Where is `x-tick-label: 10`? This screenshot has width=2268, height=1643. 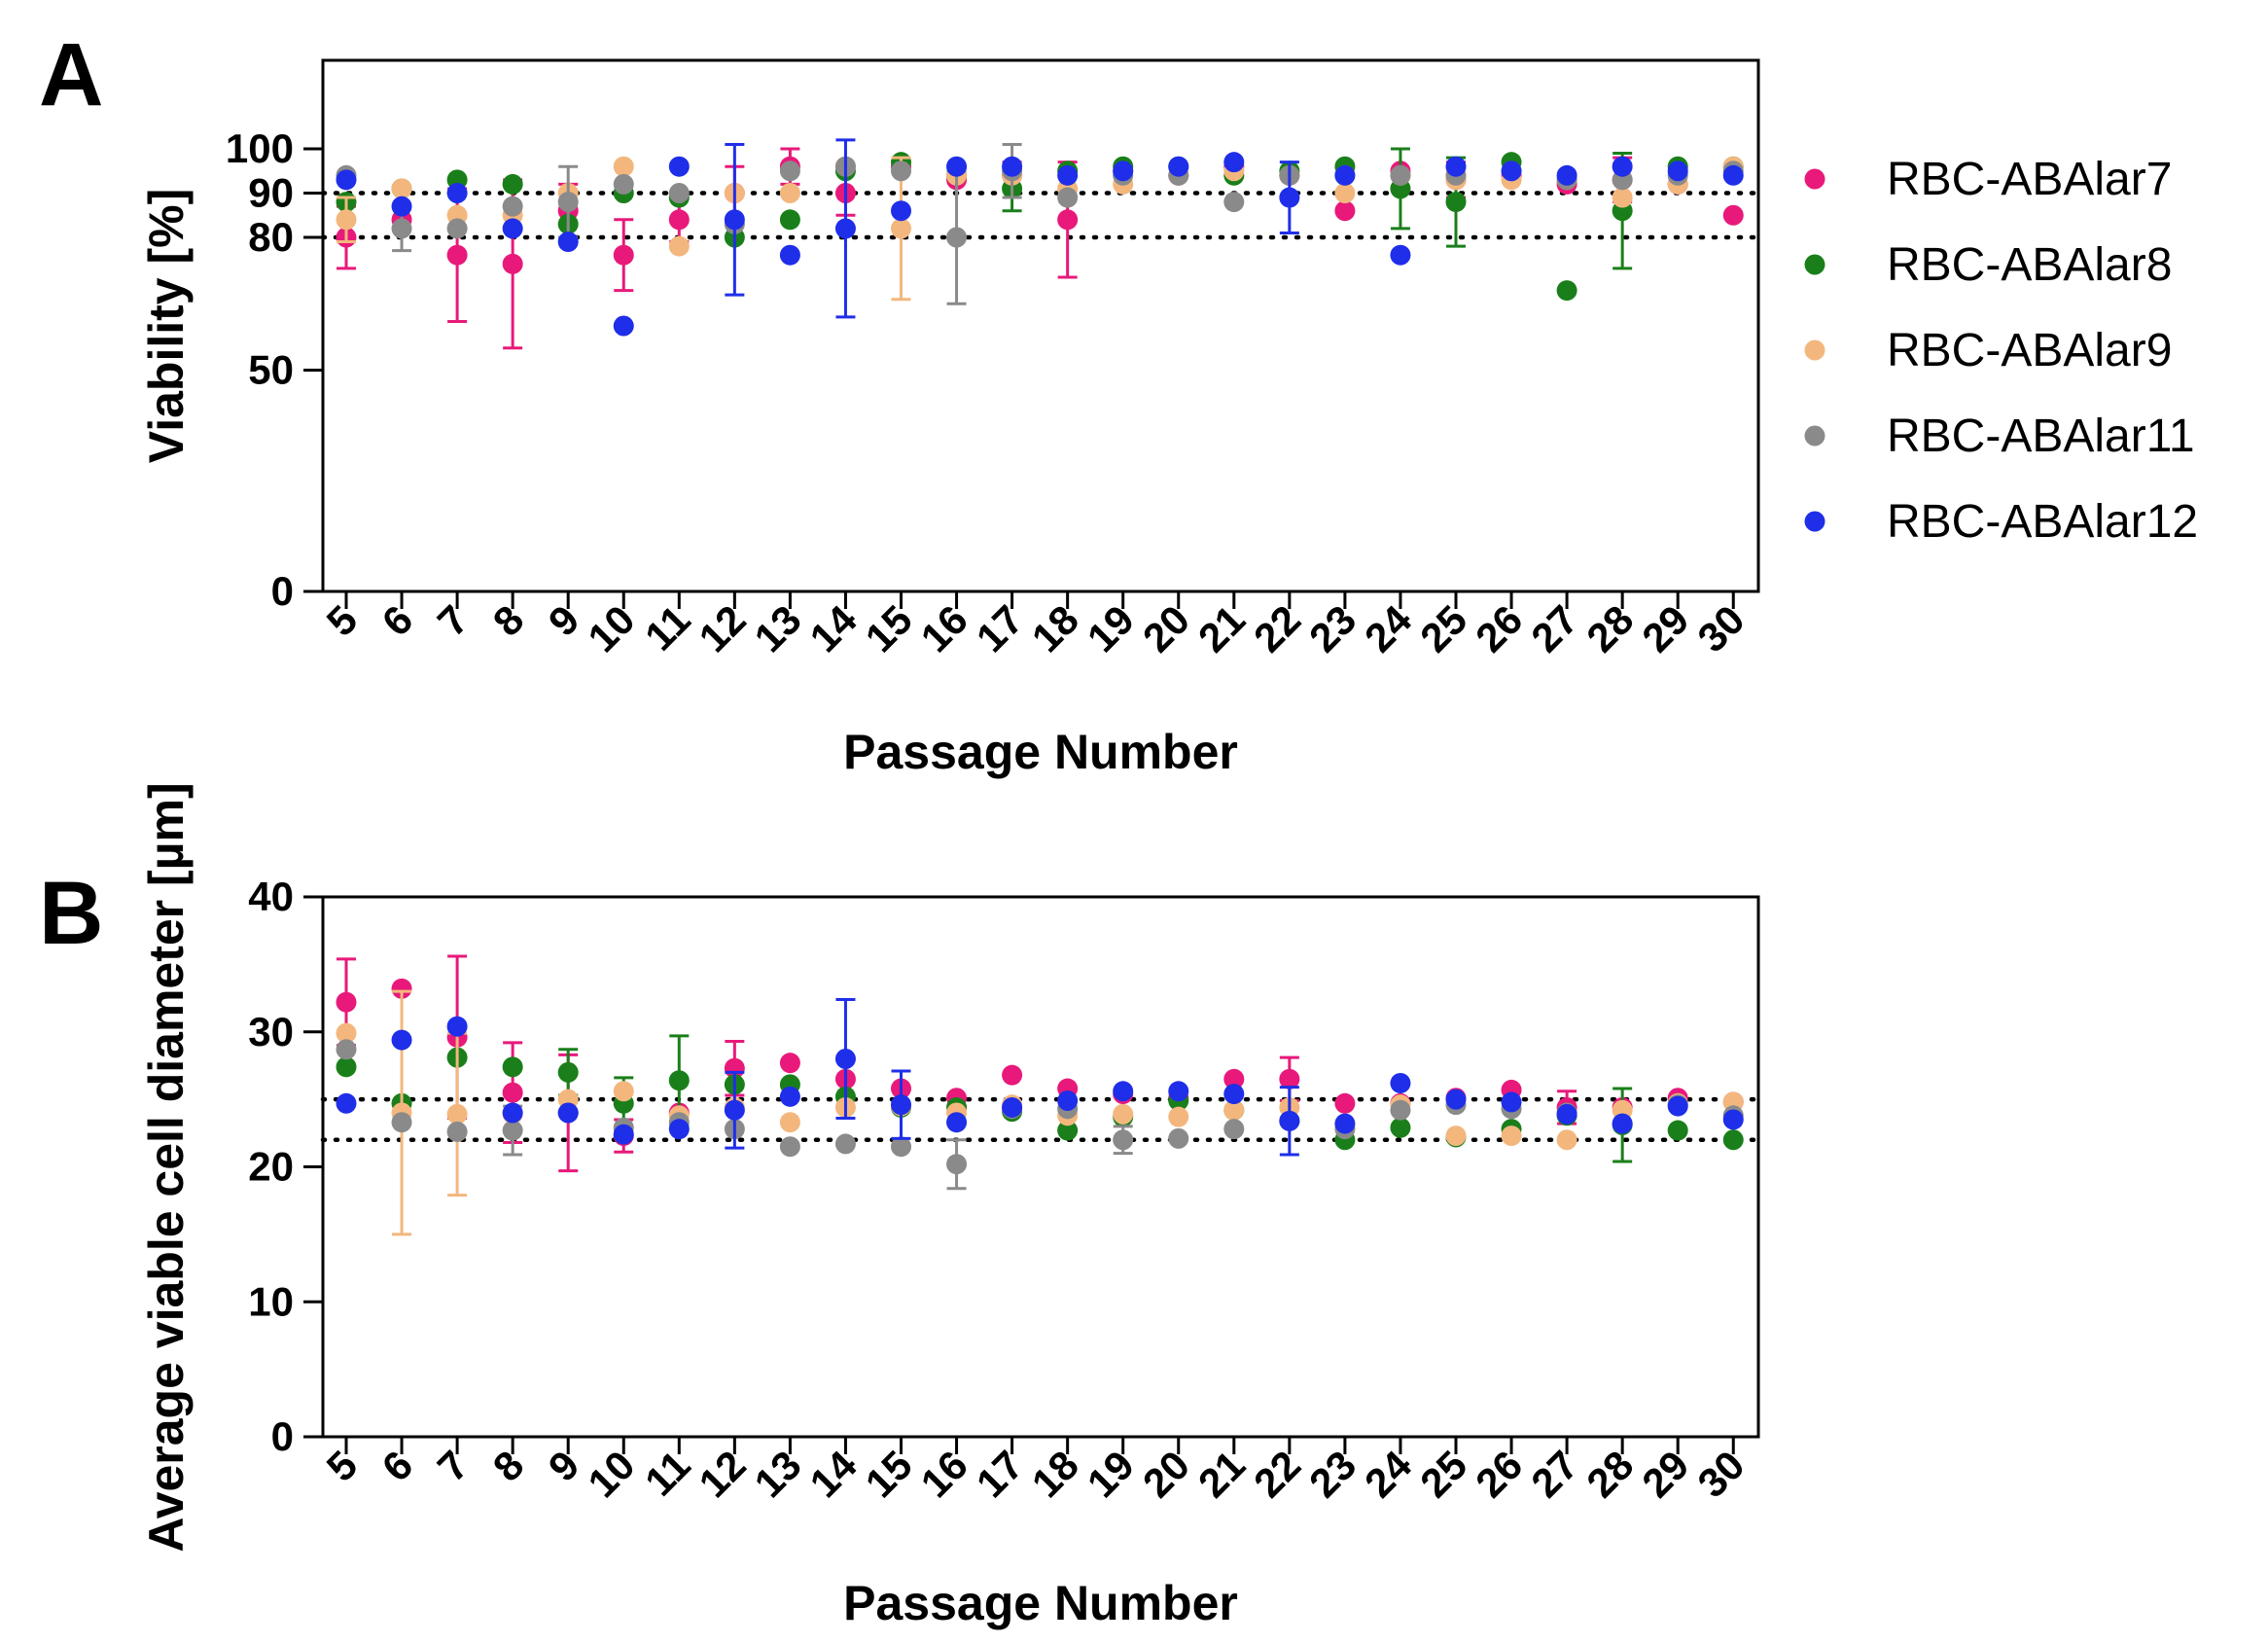 x-tick-label: 10 is located at coordinates (611, 628).